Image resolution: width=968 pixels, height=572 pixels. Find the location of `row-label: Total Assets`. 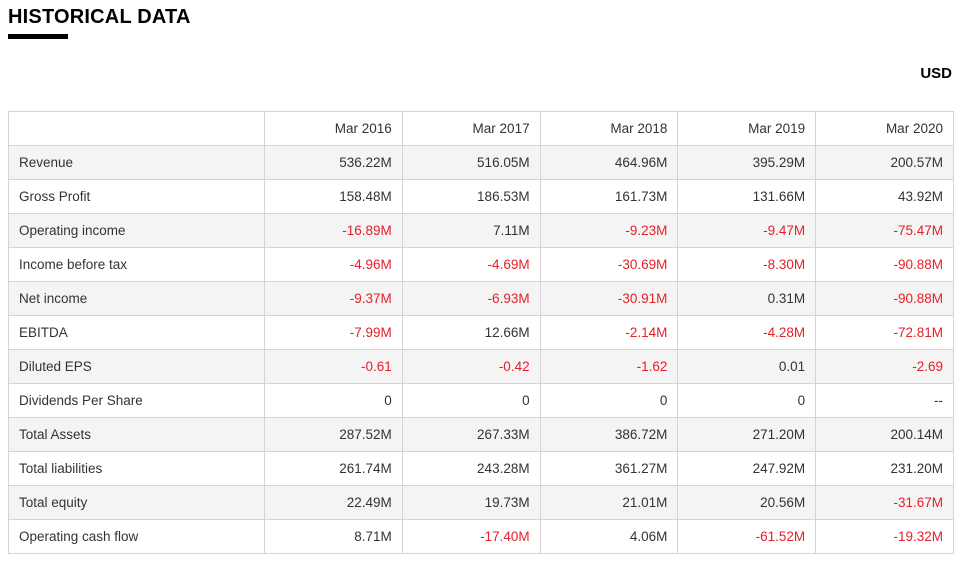

row-label: Total Assets is located at coordinates (136, 434).